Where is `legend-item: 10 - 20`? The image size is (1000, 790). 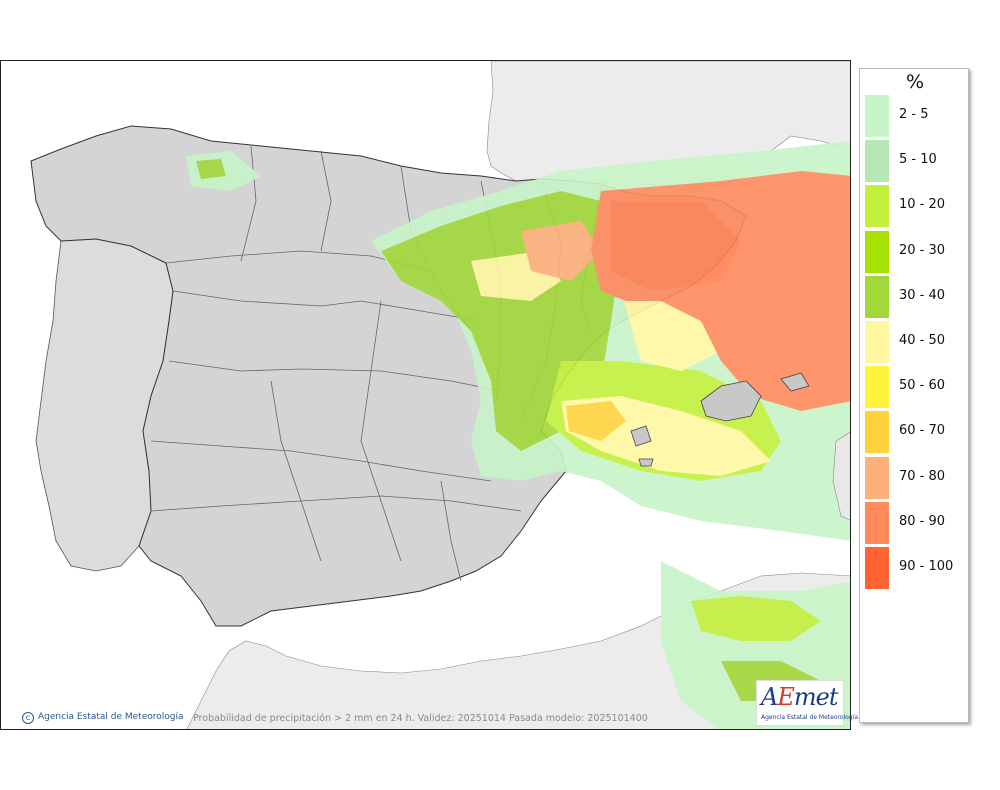 legend-item: 10 - 20 is located at coordinates (915, 206).